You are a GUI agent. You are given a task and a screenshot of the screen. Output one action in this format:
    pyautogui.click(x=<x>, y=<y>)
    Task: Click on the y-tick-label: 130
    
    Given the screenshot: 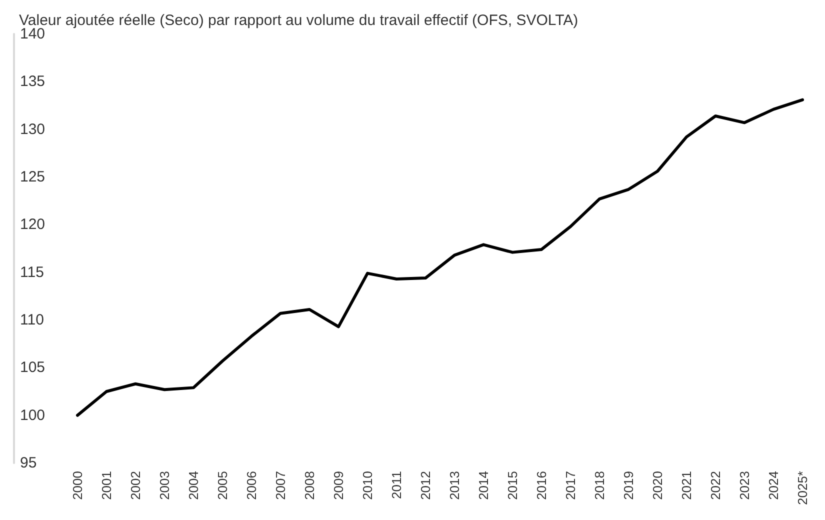 What is the action you would take?
    pyautogui.click(x=33, y=129)
    